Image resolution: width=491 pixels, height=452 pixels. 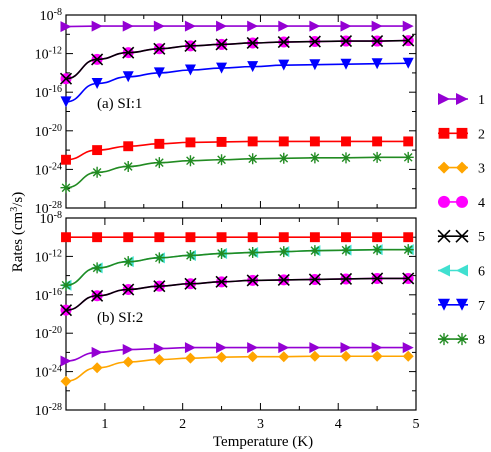 I want to click on legend-item-7: 7, so click(x=461, y=306).